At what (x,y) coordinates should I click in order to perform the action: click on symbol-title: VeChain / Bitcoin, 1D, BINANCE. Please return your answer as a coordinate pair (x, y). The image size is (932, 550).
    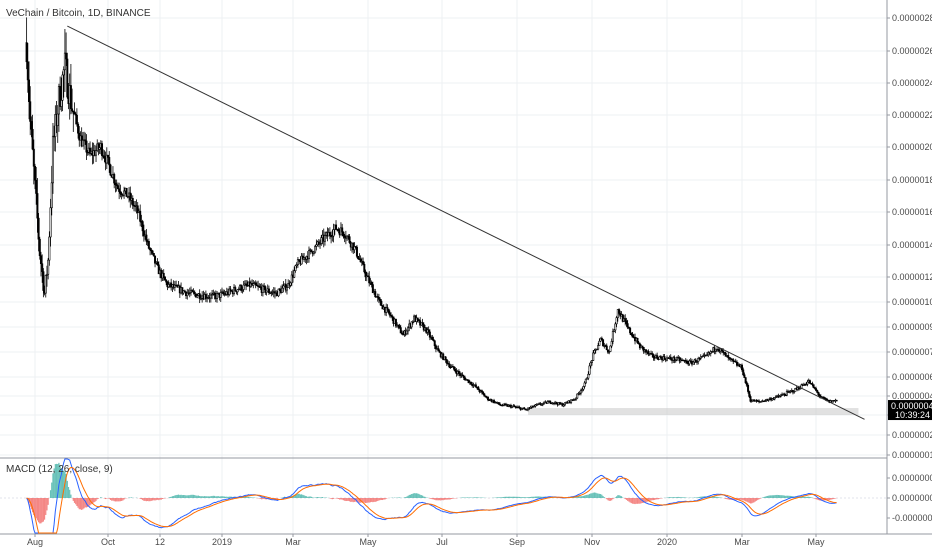
    Looking at the image, I should click on (78, 13).